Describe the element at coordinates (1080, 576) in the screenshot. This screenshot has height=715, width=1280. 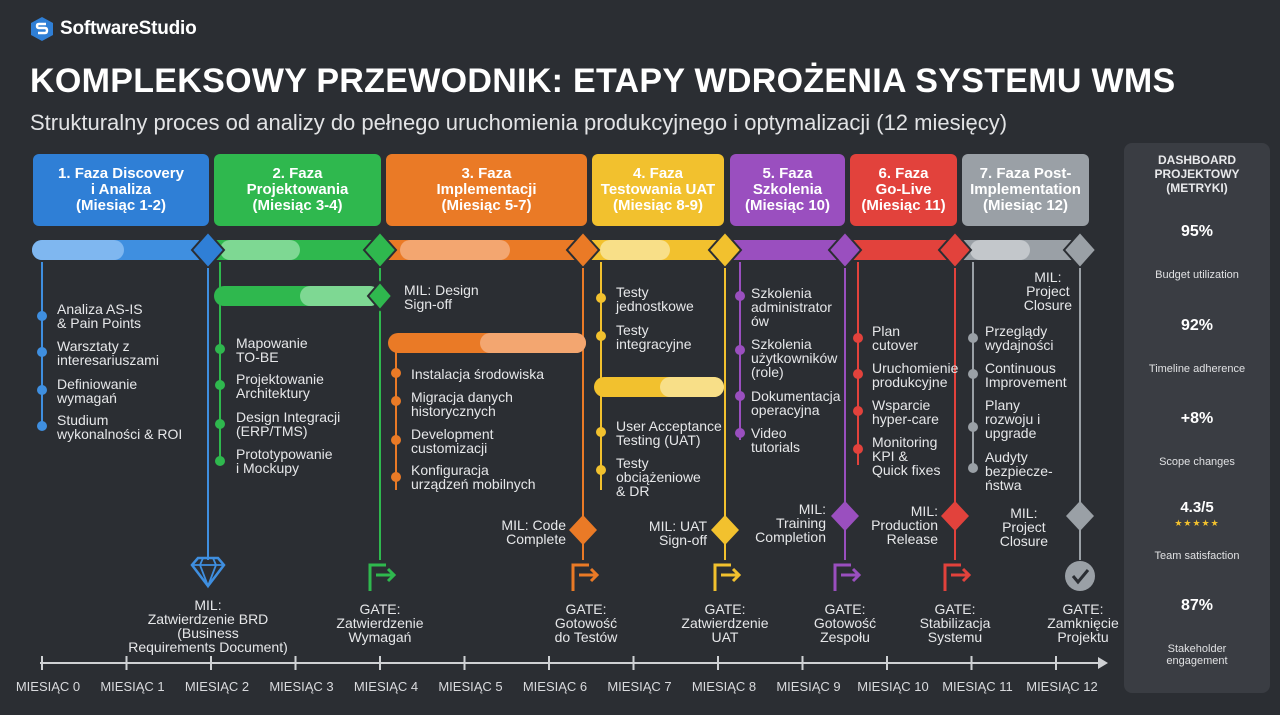
I see `check-circle-icon` at that location.